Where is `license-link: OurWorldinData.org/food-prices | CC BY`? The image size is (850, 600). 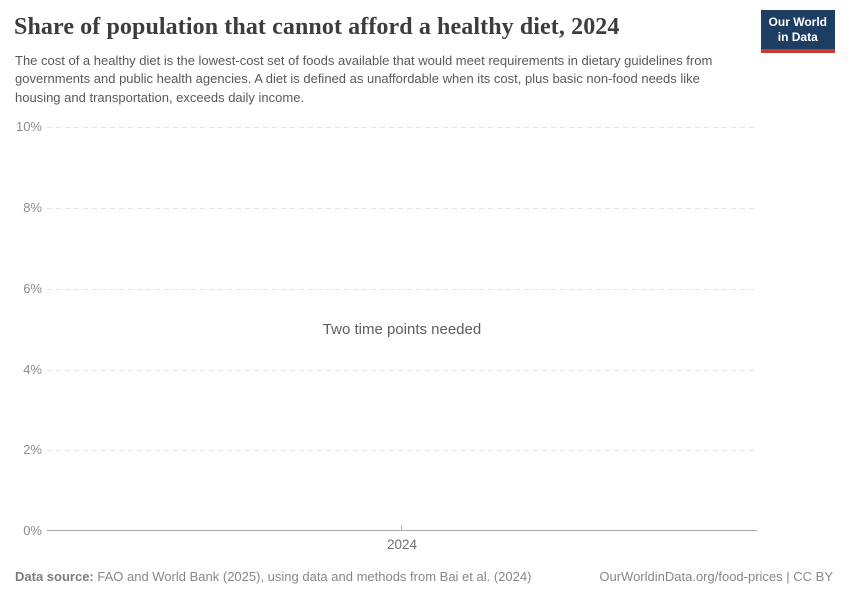 license-link: OurWorldinData.org/food-prices | CC BY is located at coordinates (716, 576).